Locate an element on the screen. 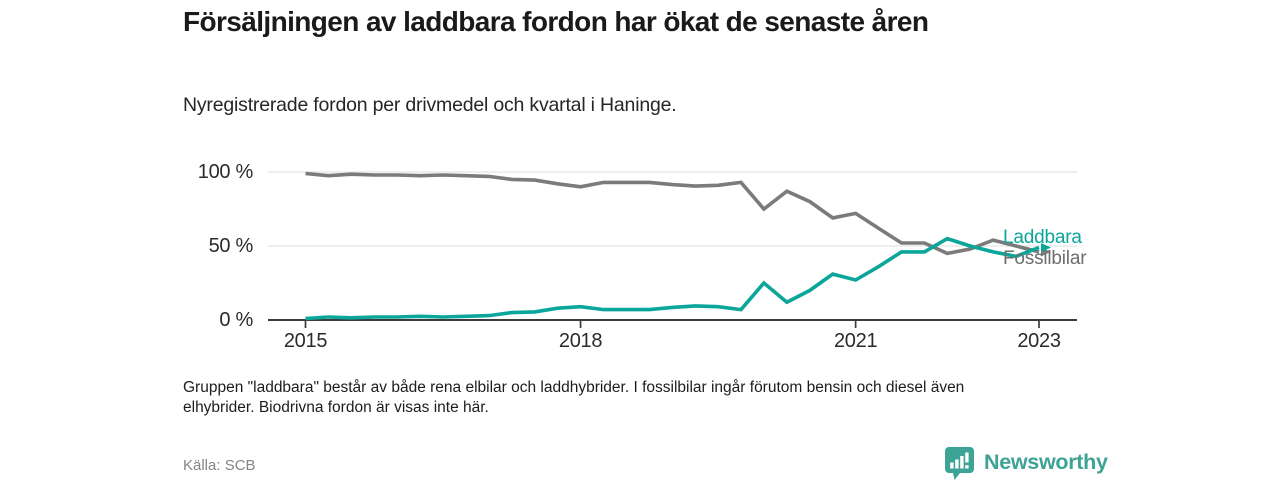 This screenshot has width=1280, height=480. y-axis-label: 0 % is located at coordinates (236, 320).